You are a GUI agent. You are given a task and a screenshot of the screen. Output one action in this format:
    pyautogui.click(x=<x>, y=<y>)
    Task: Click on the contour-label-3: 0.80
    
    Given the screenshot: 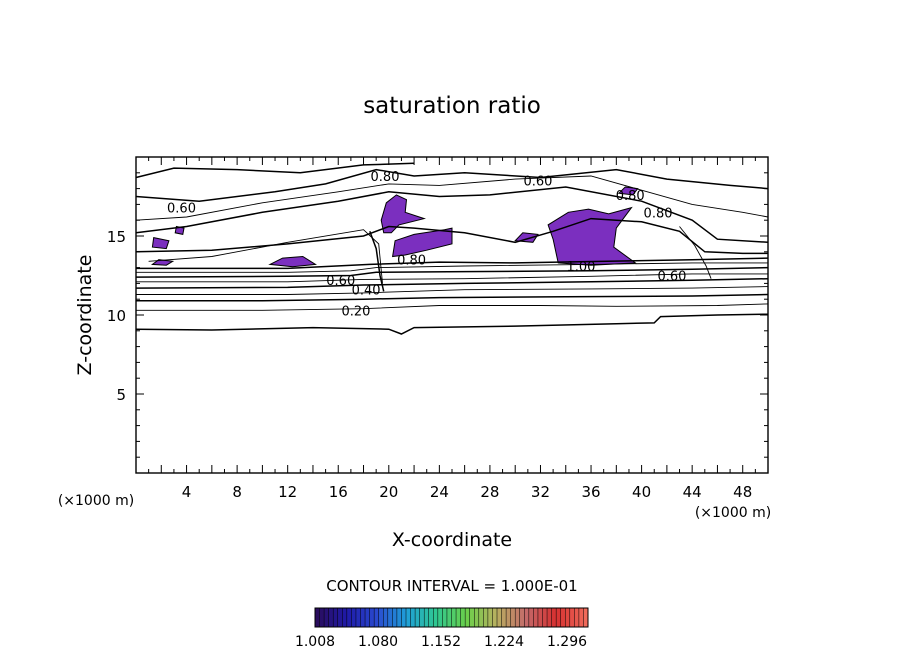 What is the action you would take?
    pyautogui.click(x=630, y=196)
    